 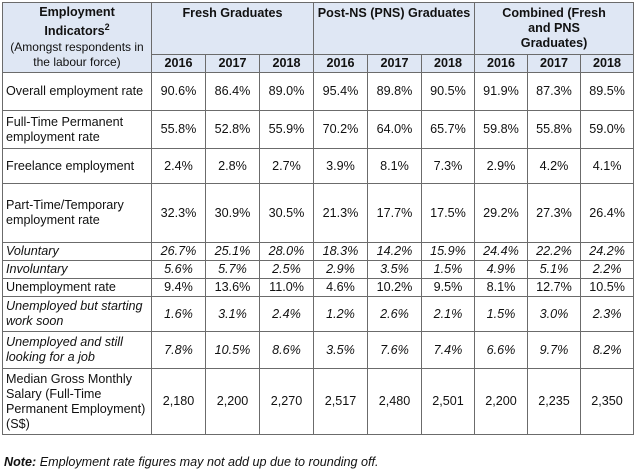 I want to click on value-cell: 91.9%, so click(x=501, y=91).